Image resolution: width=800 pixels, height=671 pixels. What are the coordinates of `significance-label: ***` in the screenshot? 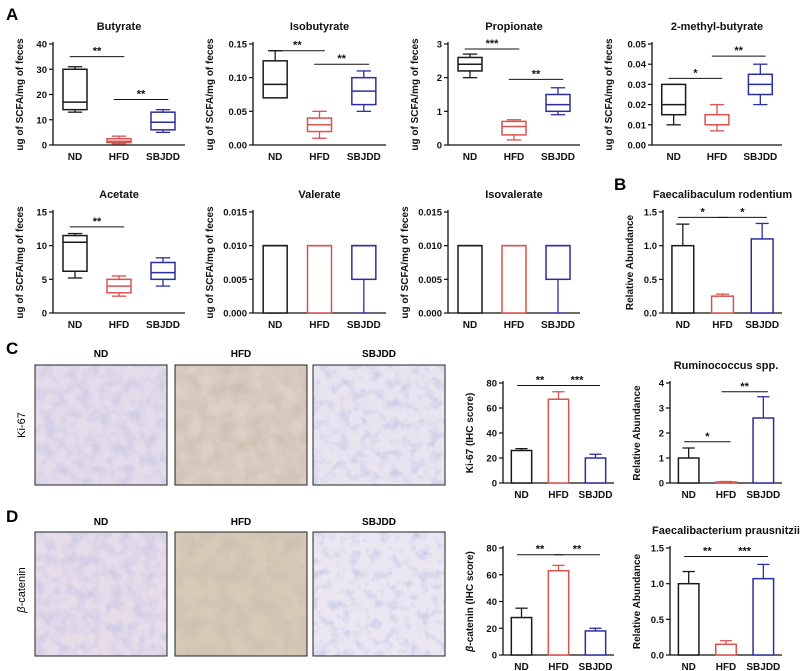 It's located at (745, 552).